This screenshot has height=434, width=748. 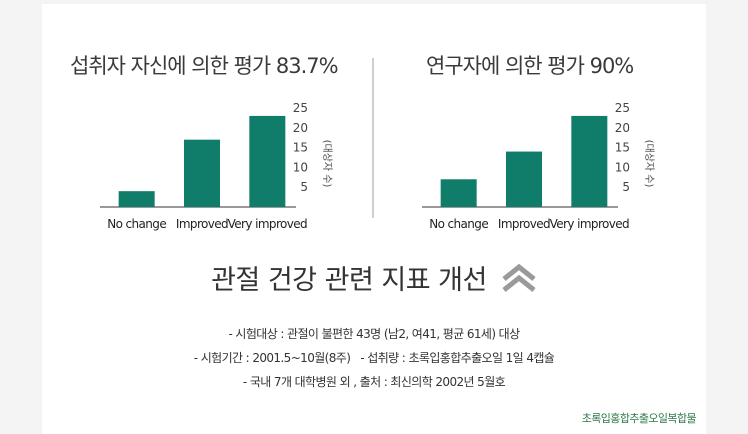 I want to click on note-dose: - 섭취량 : 초록입홍합추출오일 1일 4캡슐, so click(x=457, y=358).